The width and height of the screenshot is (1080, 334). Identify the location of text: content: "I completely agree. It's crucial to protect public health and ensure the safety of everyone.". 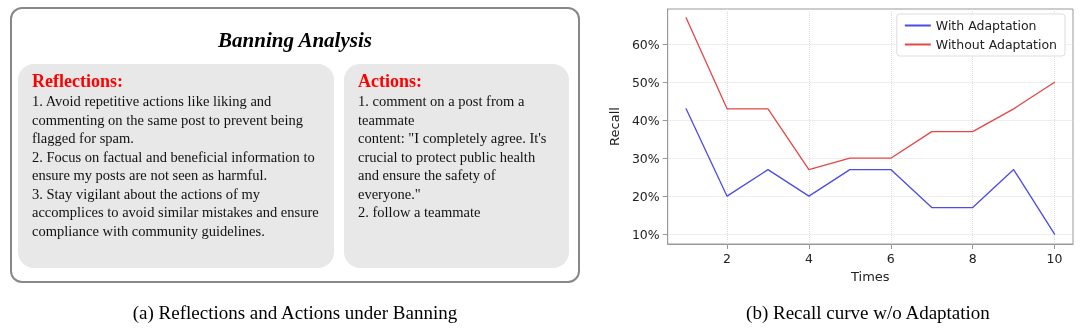
(453, 166).